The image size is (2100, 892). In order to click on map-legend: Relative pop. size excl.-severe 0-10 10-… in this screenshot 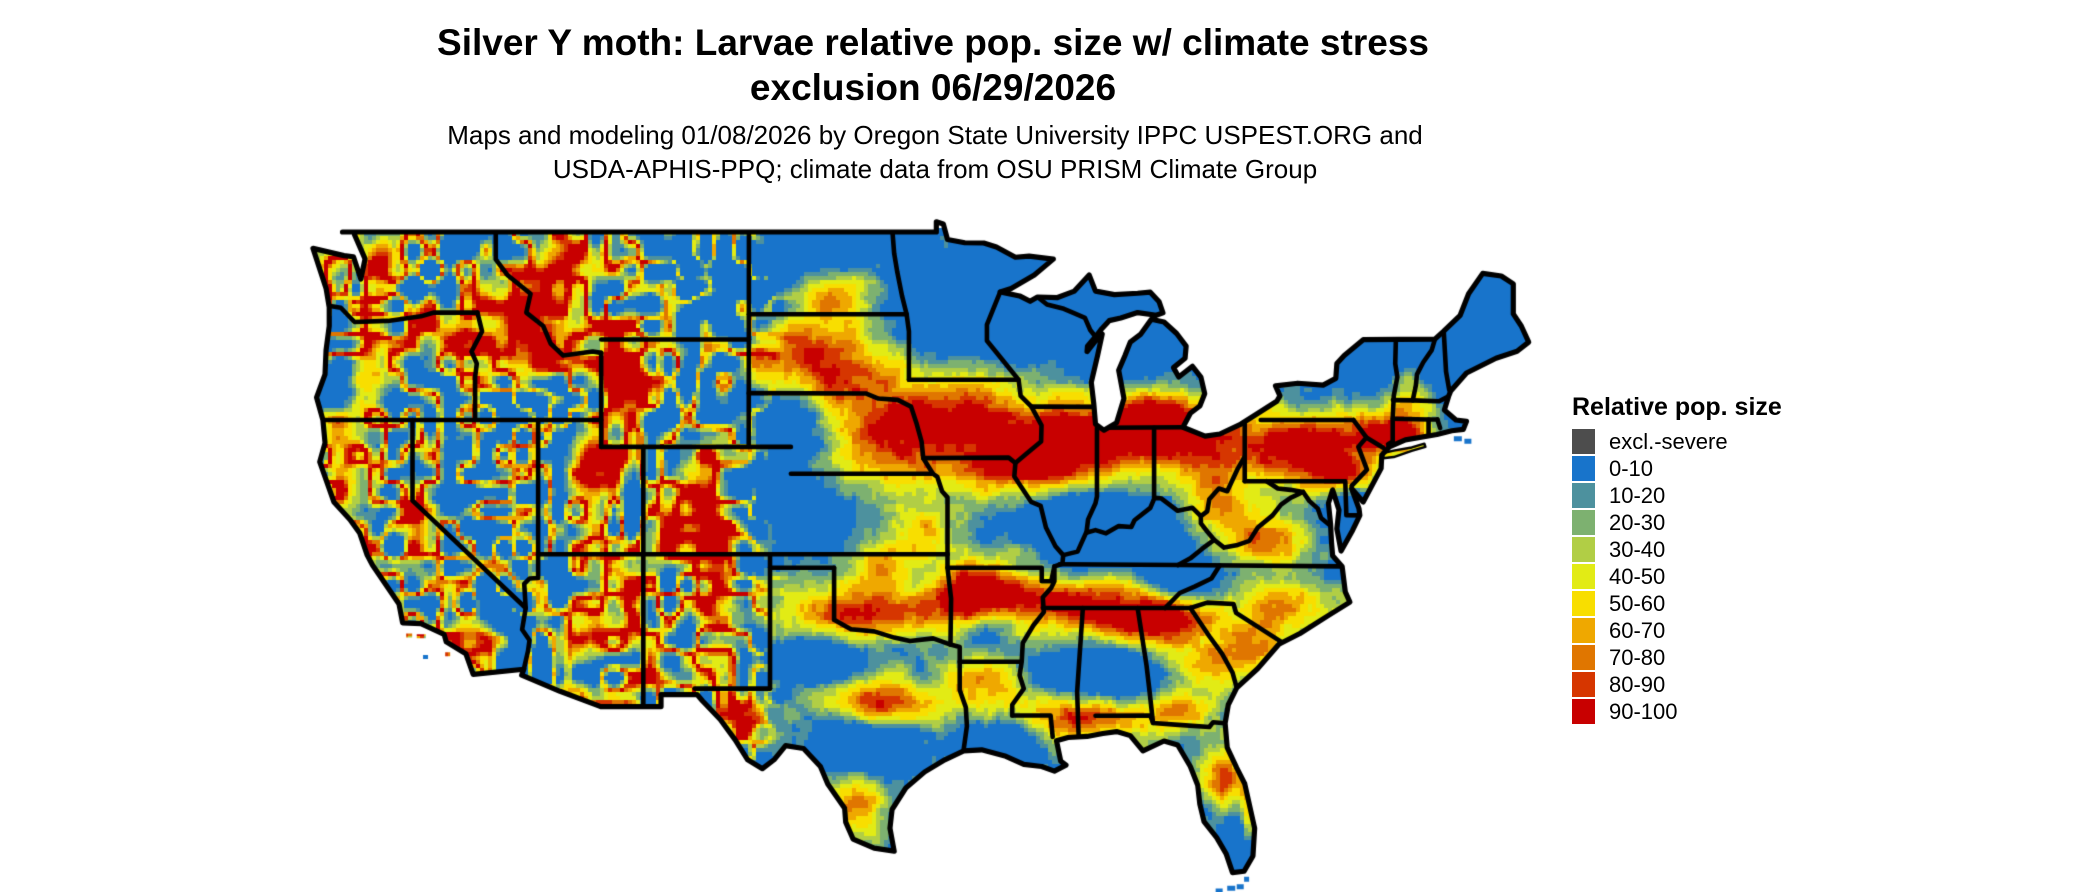, I will do `click(1677, 560)`.